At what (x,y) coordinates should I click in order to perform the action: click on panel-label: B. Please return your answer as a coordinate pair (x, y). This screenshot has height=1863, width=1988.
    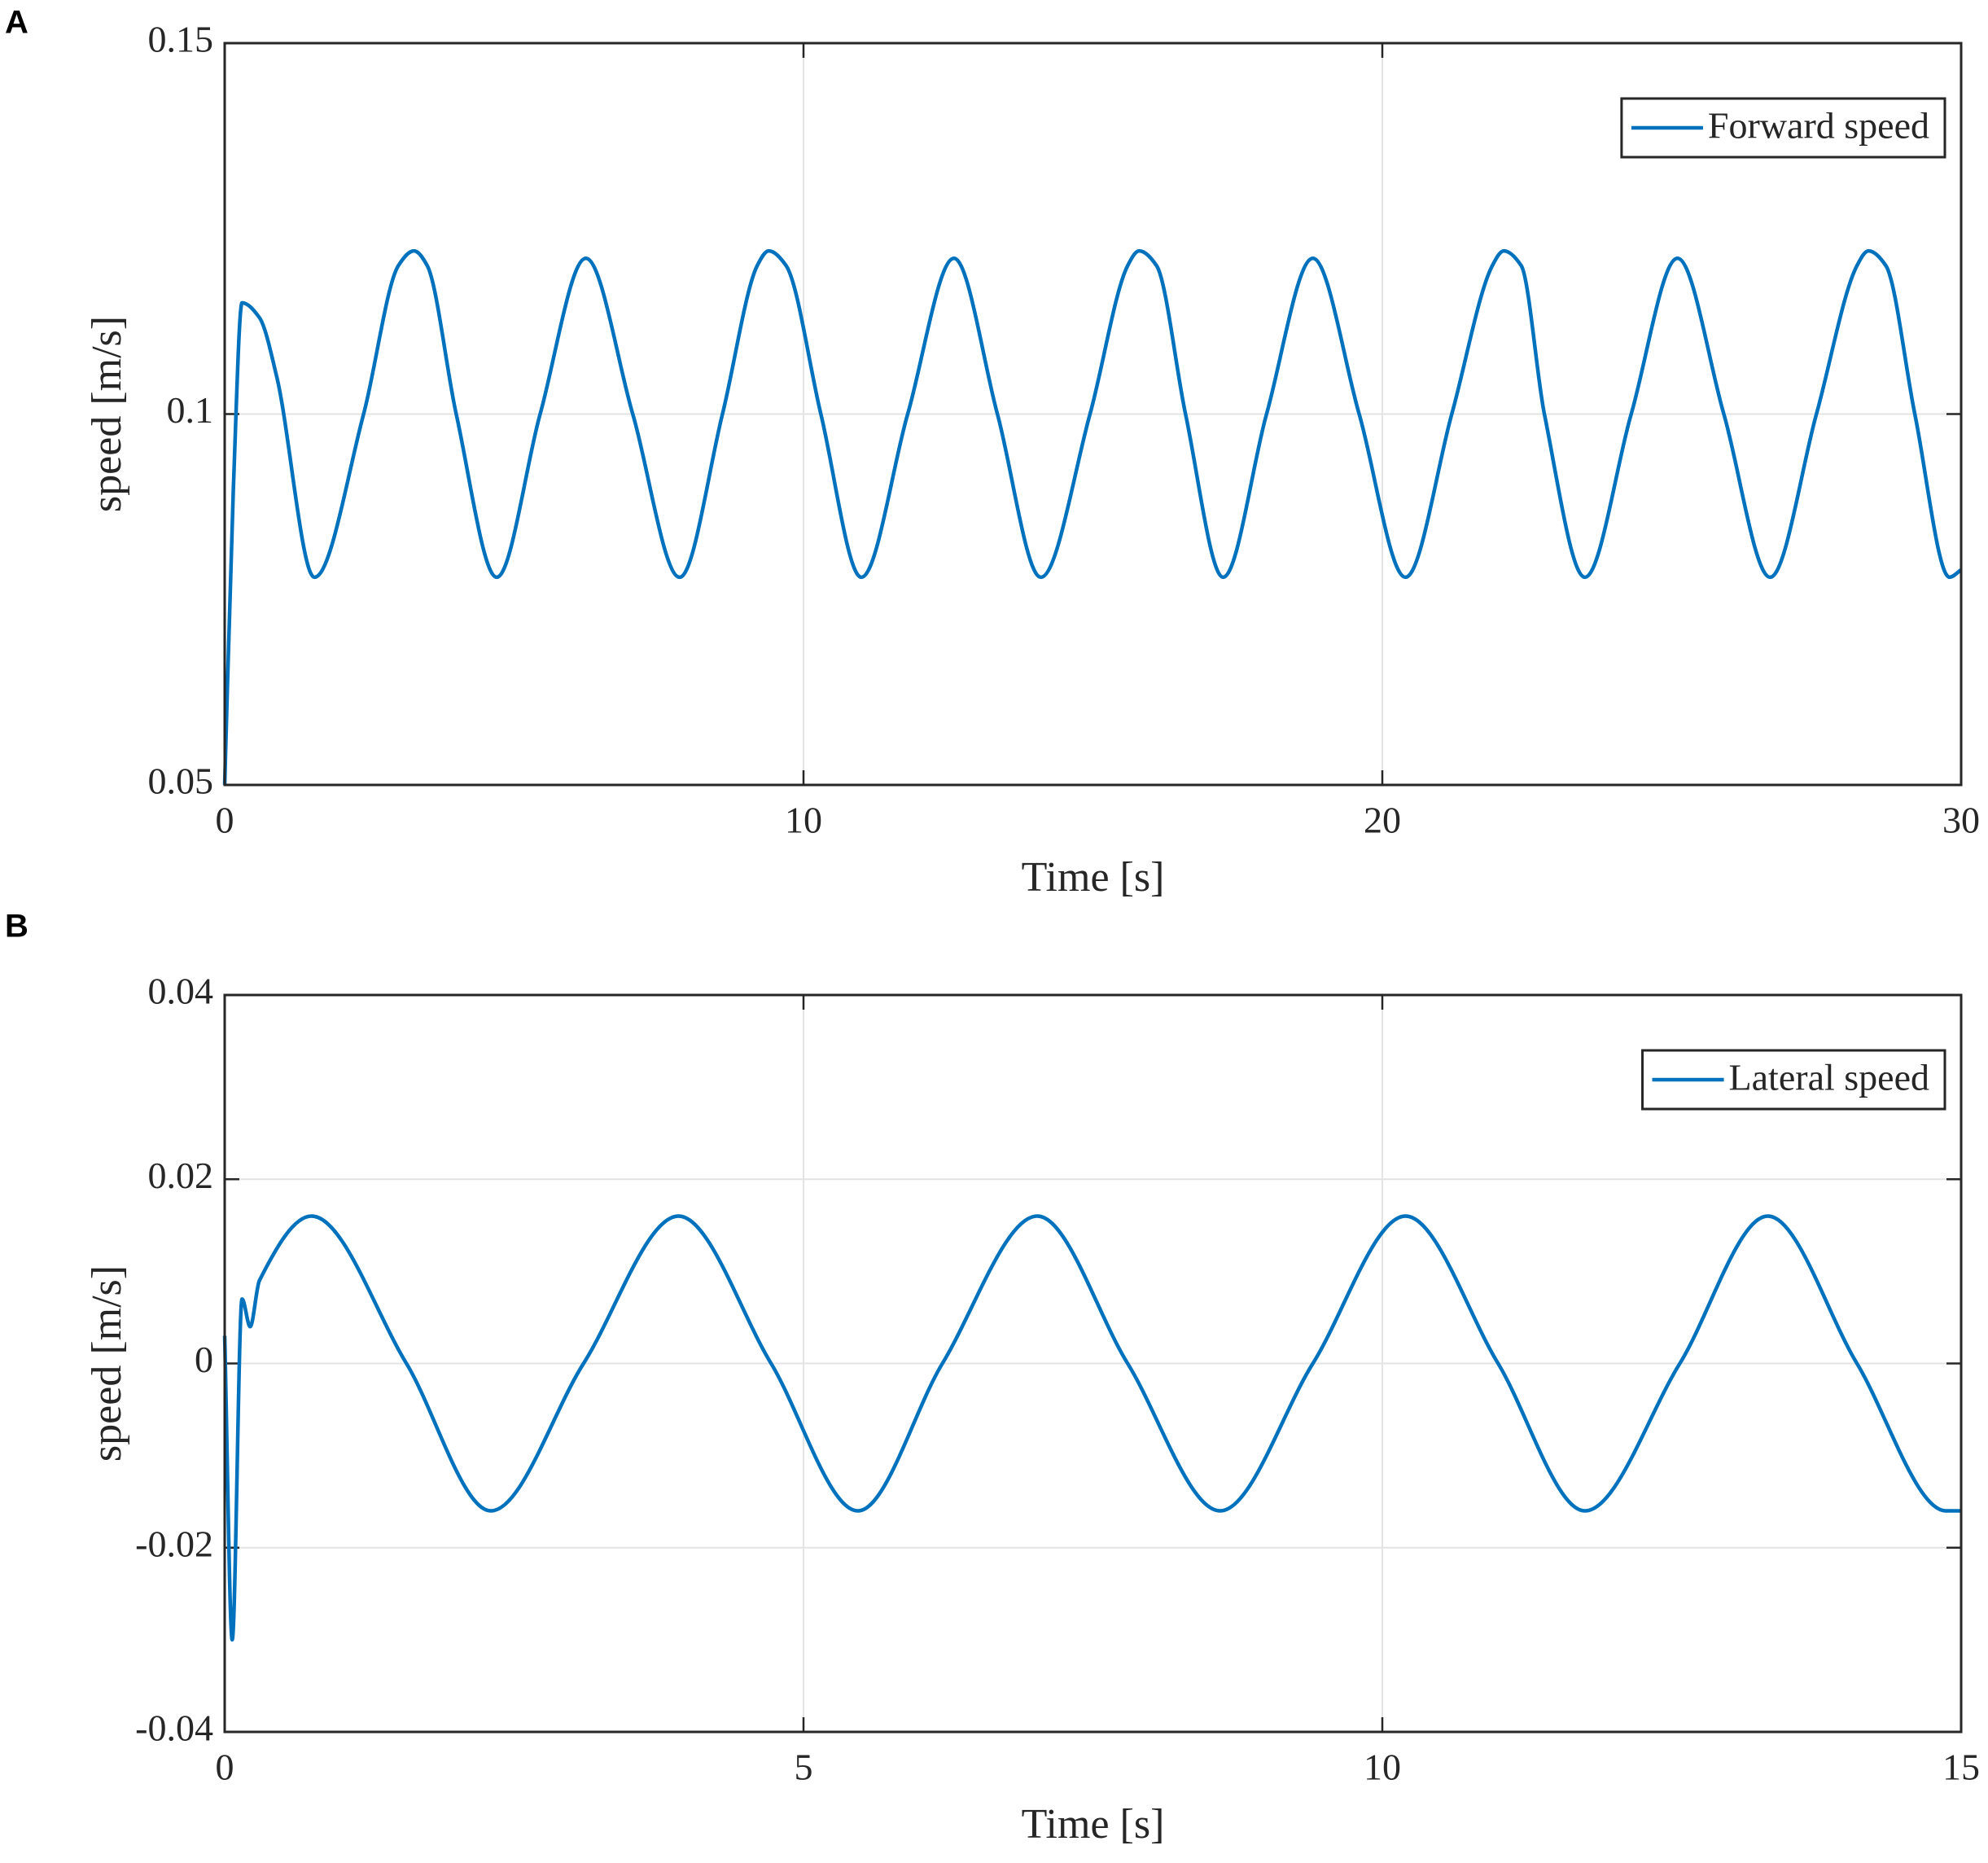
    Looking at the image, I should click on (17, 927).